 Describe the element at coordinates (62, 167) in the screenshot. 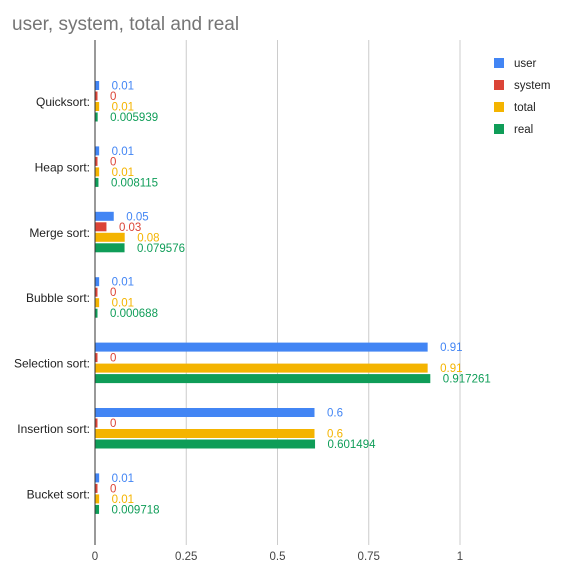

I see `category-label: Heap sort:` at that location.